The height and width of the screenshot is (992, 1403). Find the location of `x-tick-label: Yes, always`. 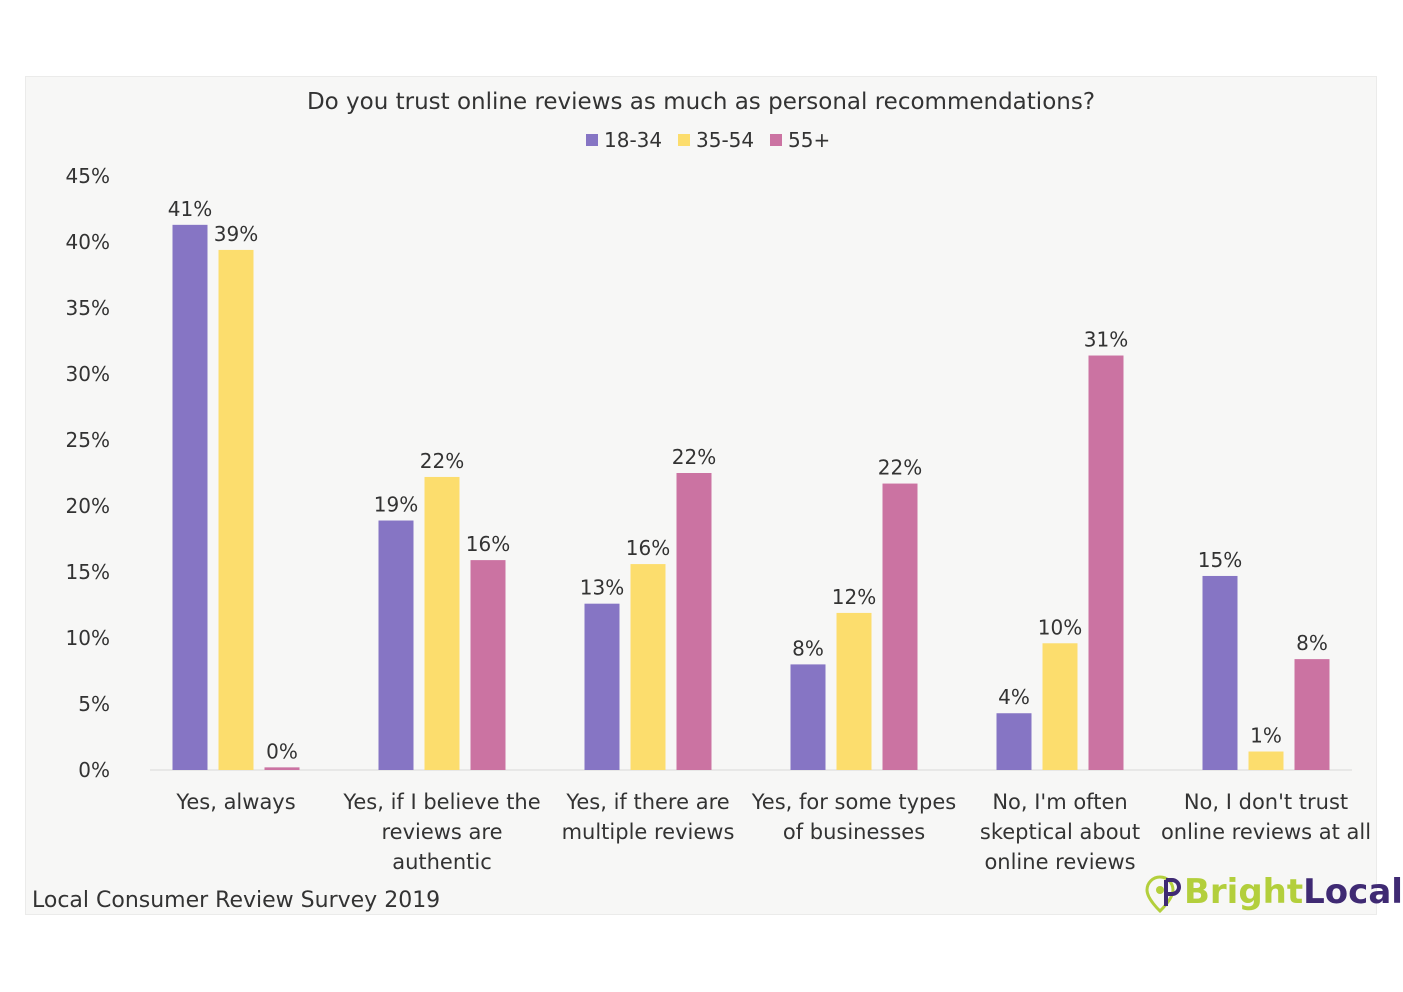

x-tick-label: Yes, always is located at coordinates (235, 802).